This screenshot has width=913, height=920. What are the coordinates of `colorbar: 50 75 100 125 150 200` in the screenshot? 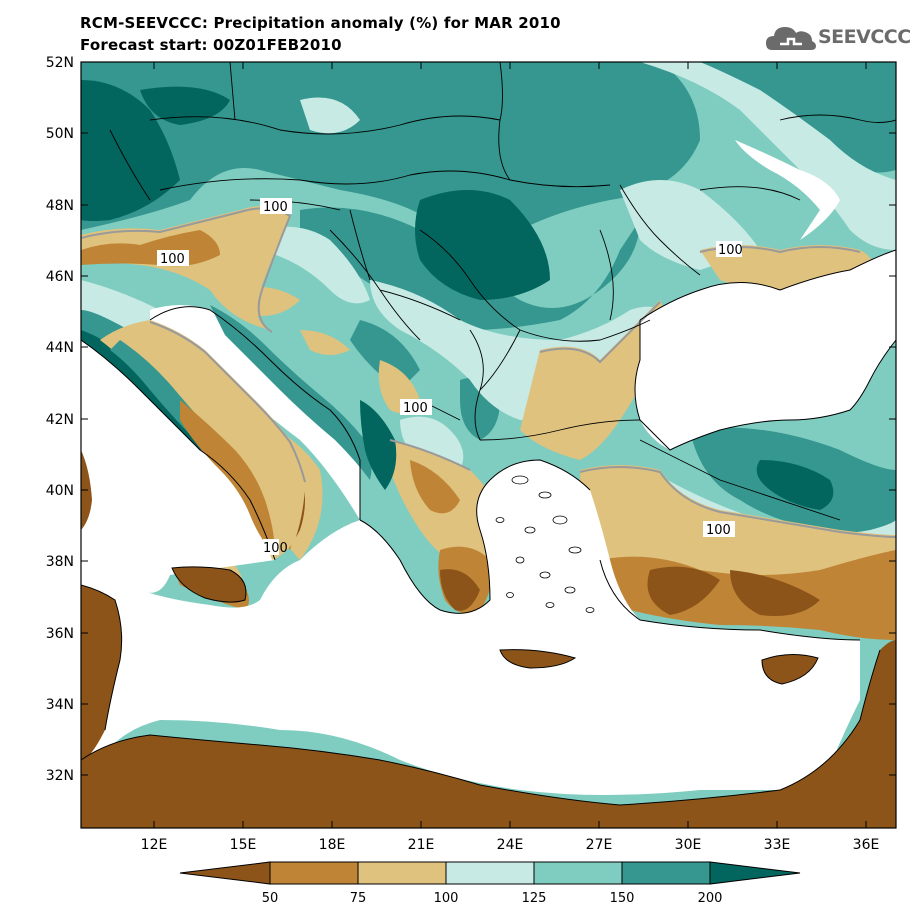 It's located at (490, 883).